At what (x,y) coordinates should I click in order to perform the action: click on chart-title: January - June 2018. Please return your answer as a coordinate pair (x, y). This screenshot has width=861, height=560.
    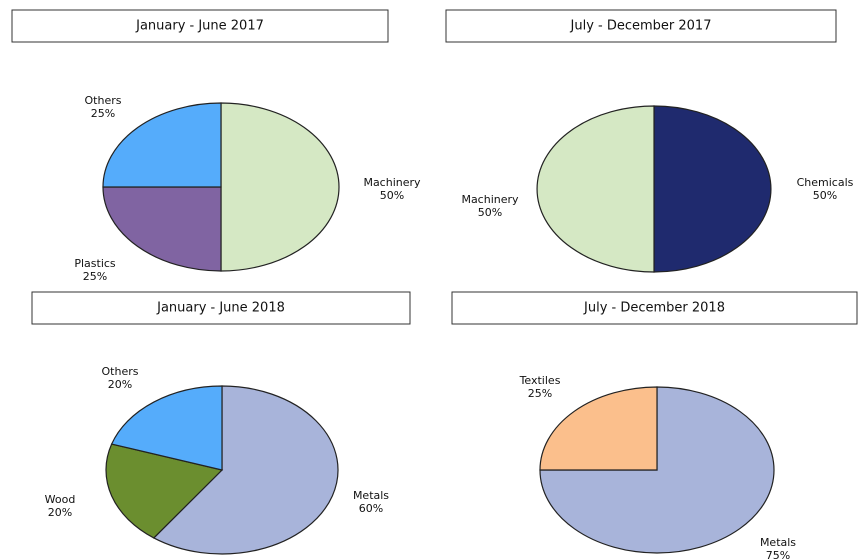
    Looking at the image, I should click on (220, 308).